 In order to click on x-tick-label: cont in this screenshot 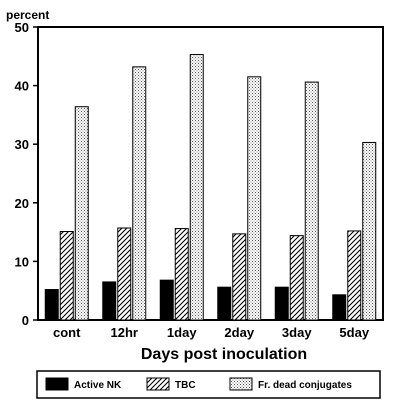, I will do `click(67, 332)`.